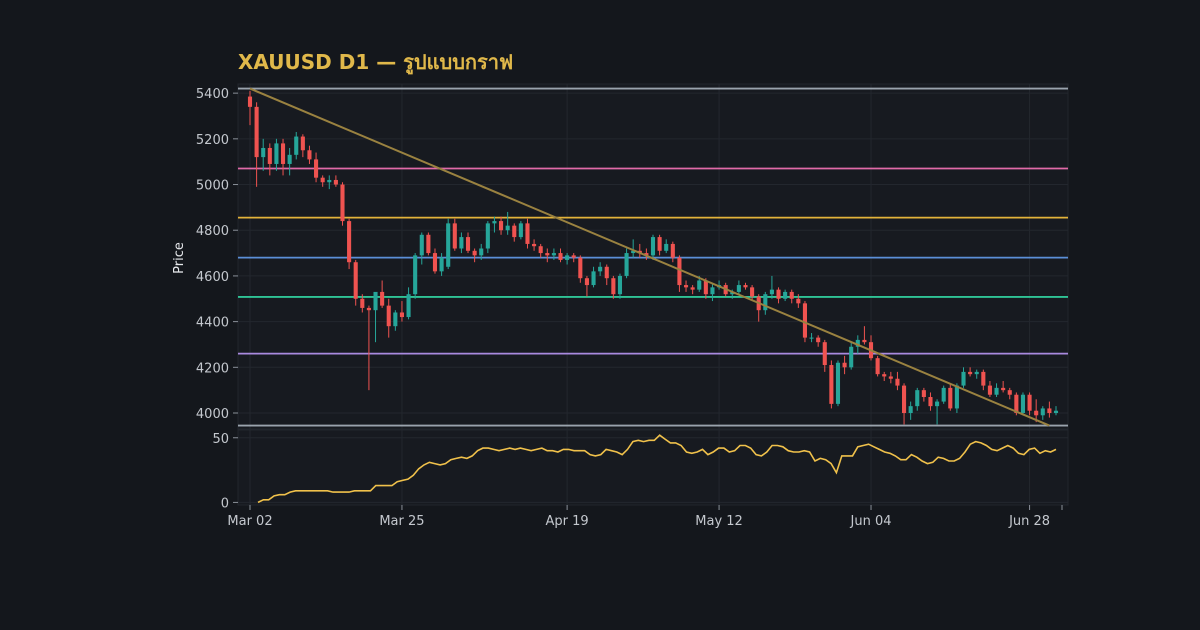 Image resolution: width=1200 pixels, height=630 pixels. Describe the element at coordinates (217, 254) in the screenshot. I see `price-axis-ticks: 4000 4200 4400 4600 4800 5000 5200 5400` at that location.